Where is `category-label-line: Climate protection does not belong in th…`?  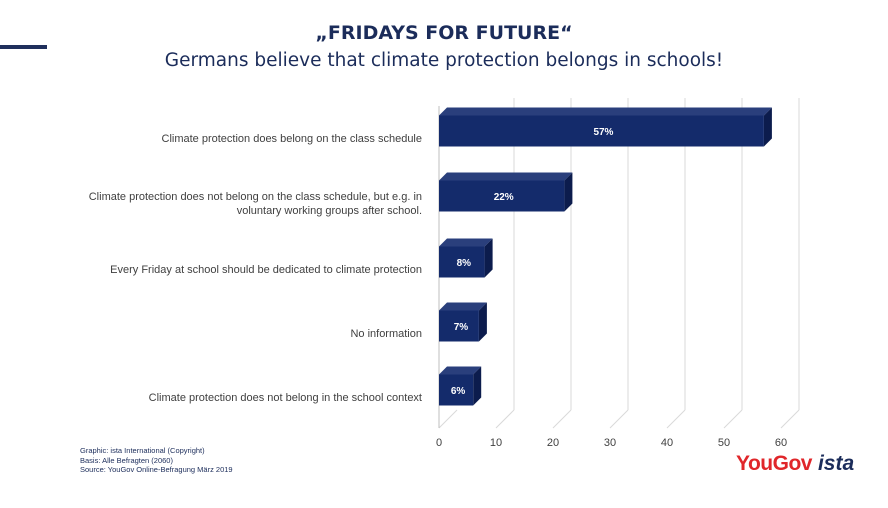
category-label-line: Climate protection does not belong in th… is located at coordinates (285, 398).